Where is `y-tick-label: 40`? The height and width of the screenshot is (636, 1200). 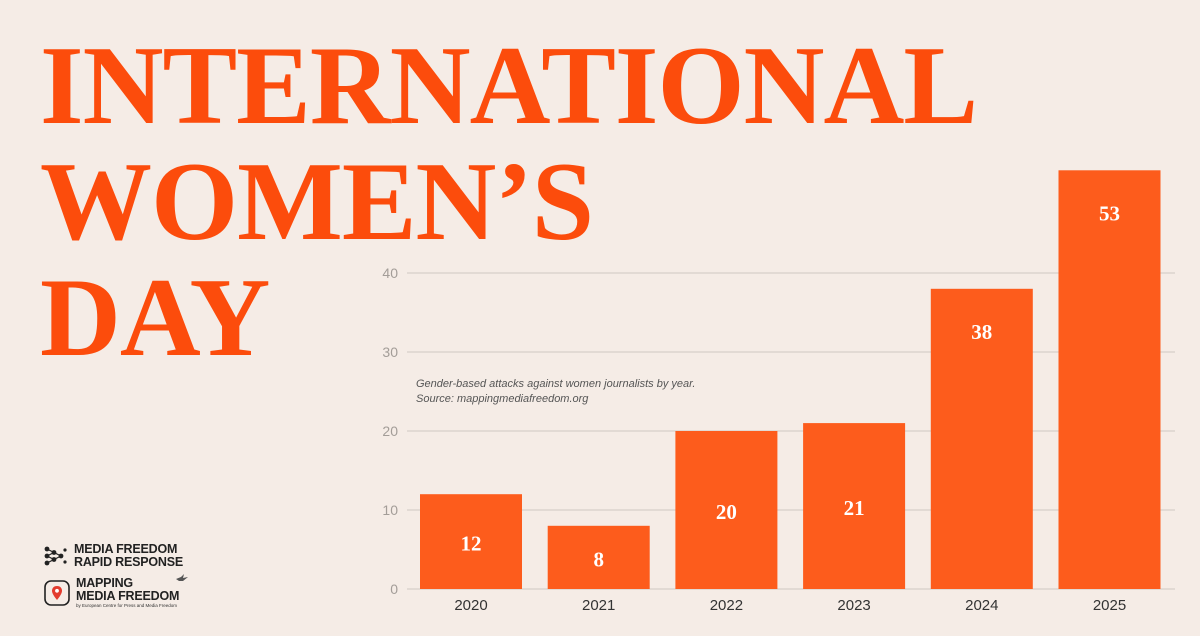
y-tick-label: 40 is located at coordinates (390, 273).